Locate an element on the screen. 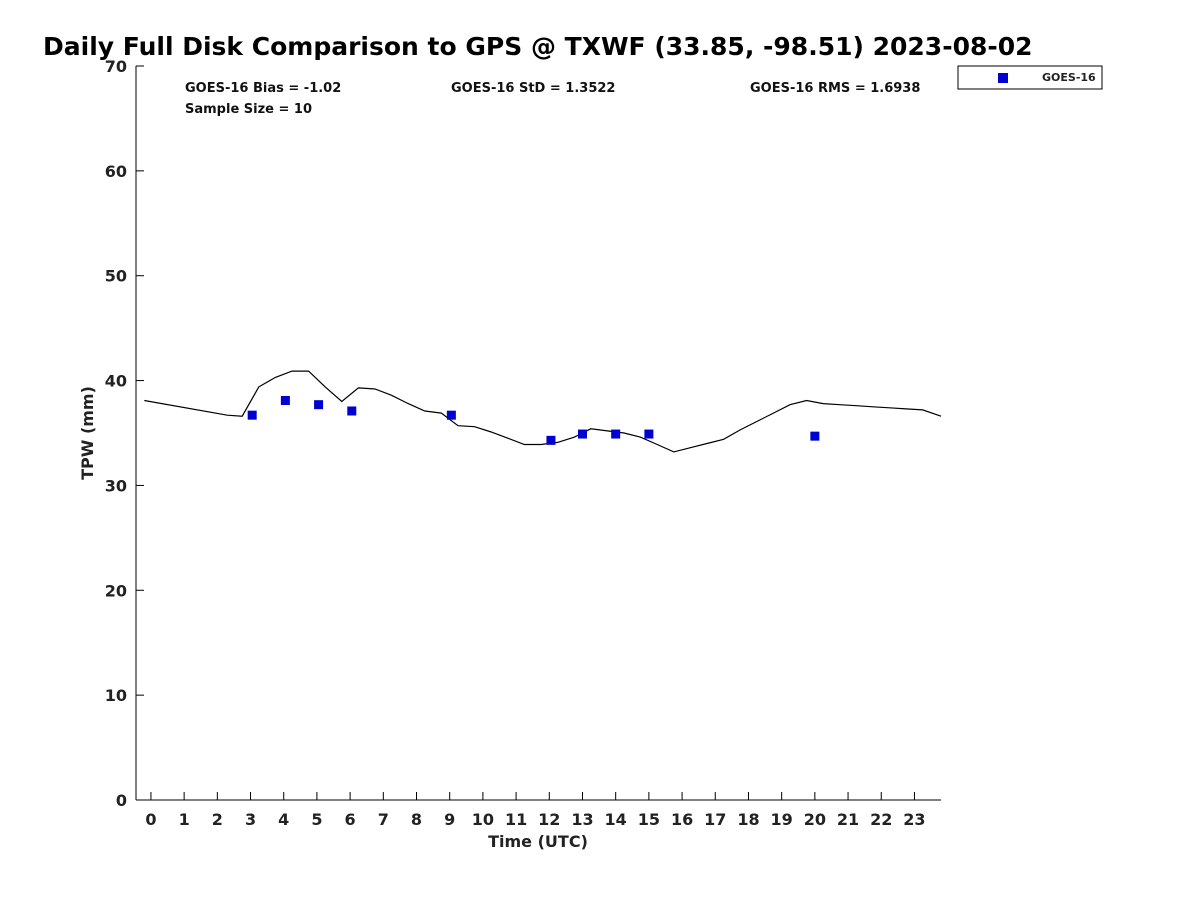 This screenshot has width=1200, height=900. x-tick-label: 5 is located at coordinates (316, 819).